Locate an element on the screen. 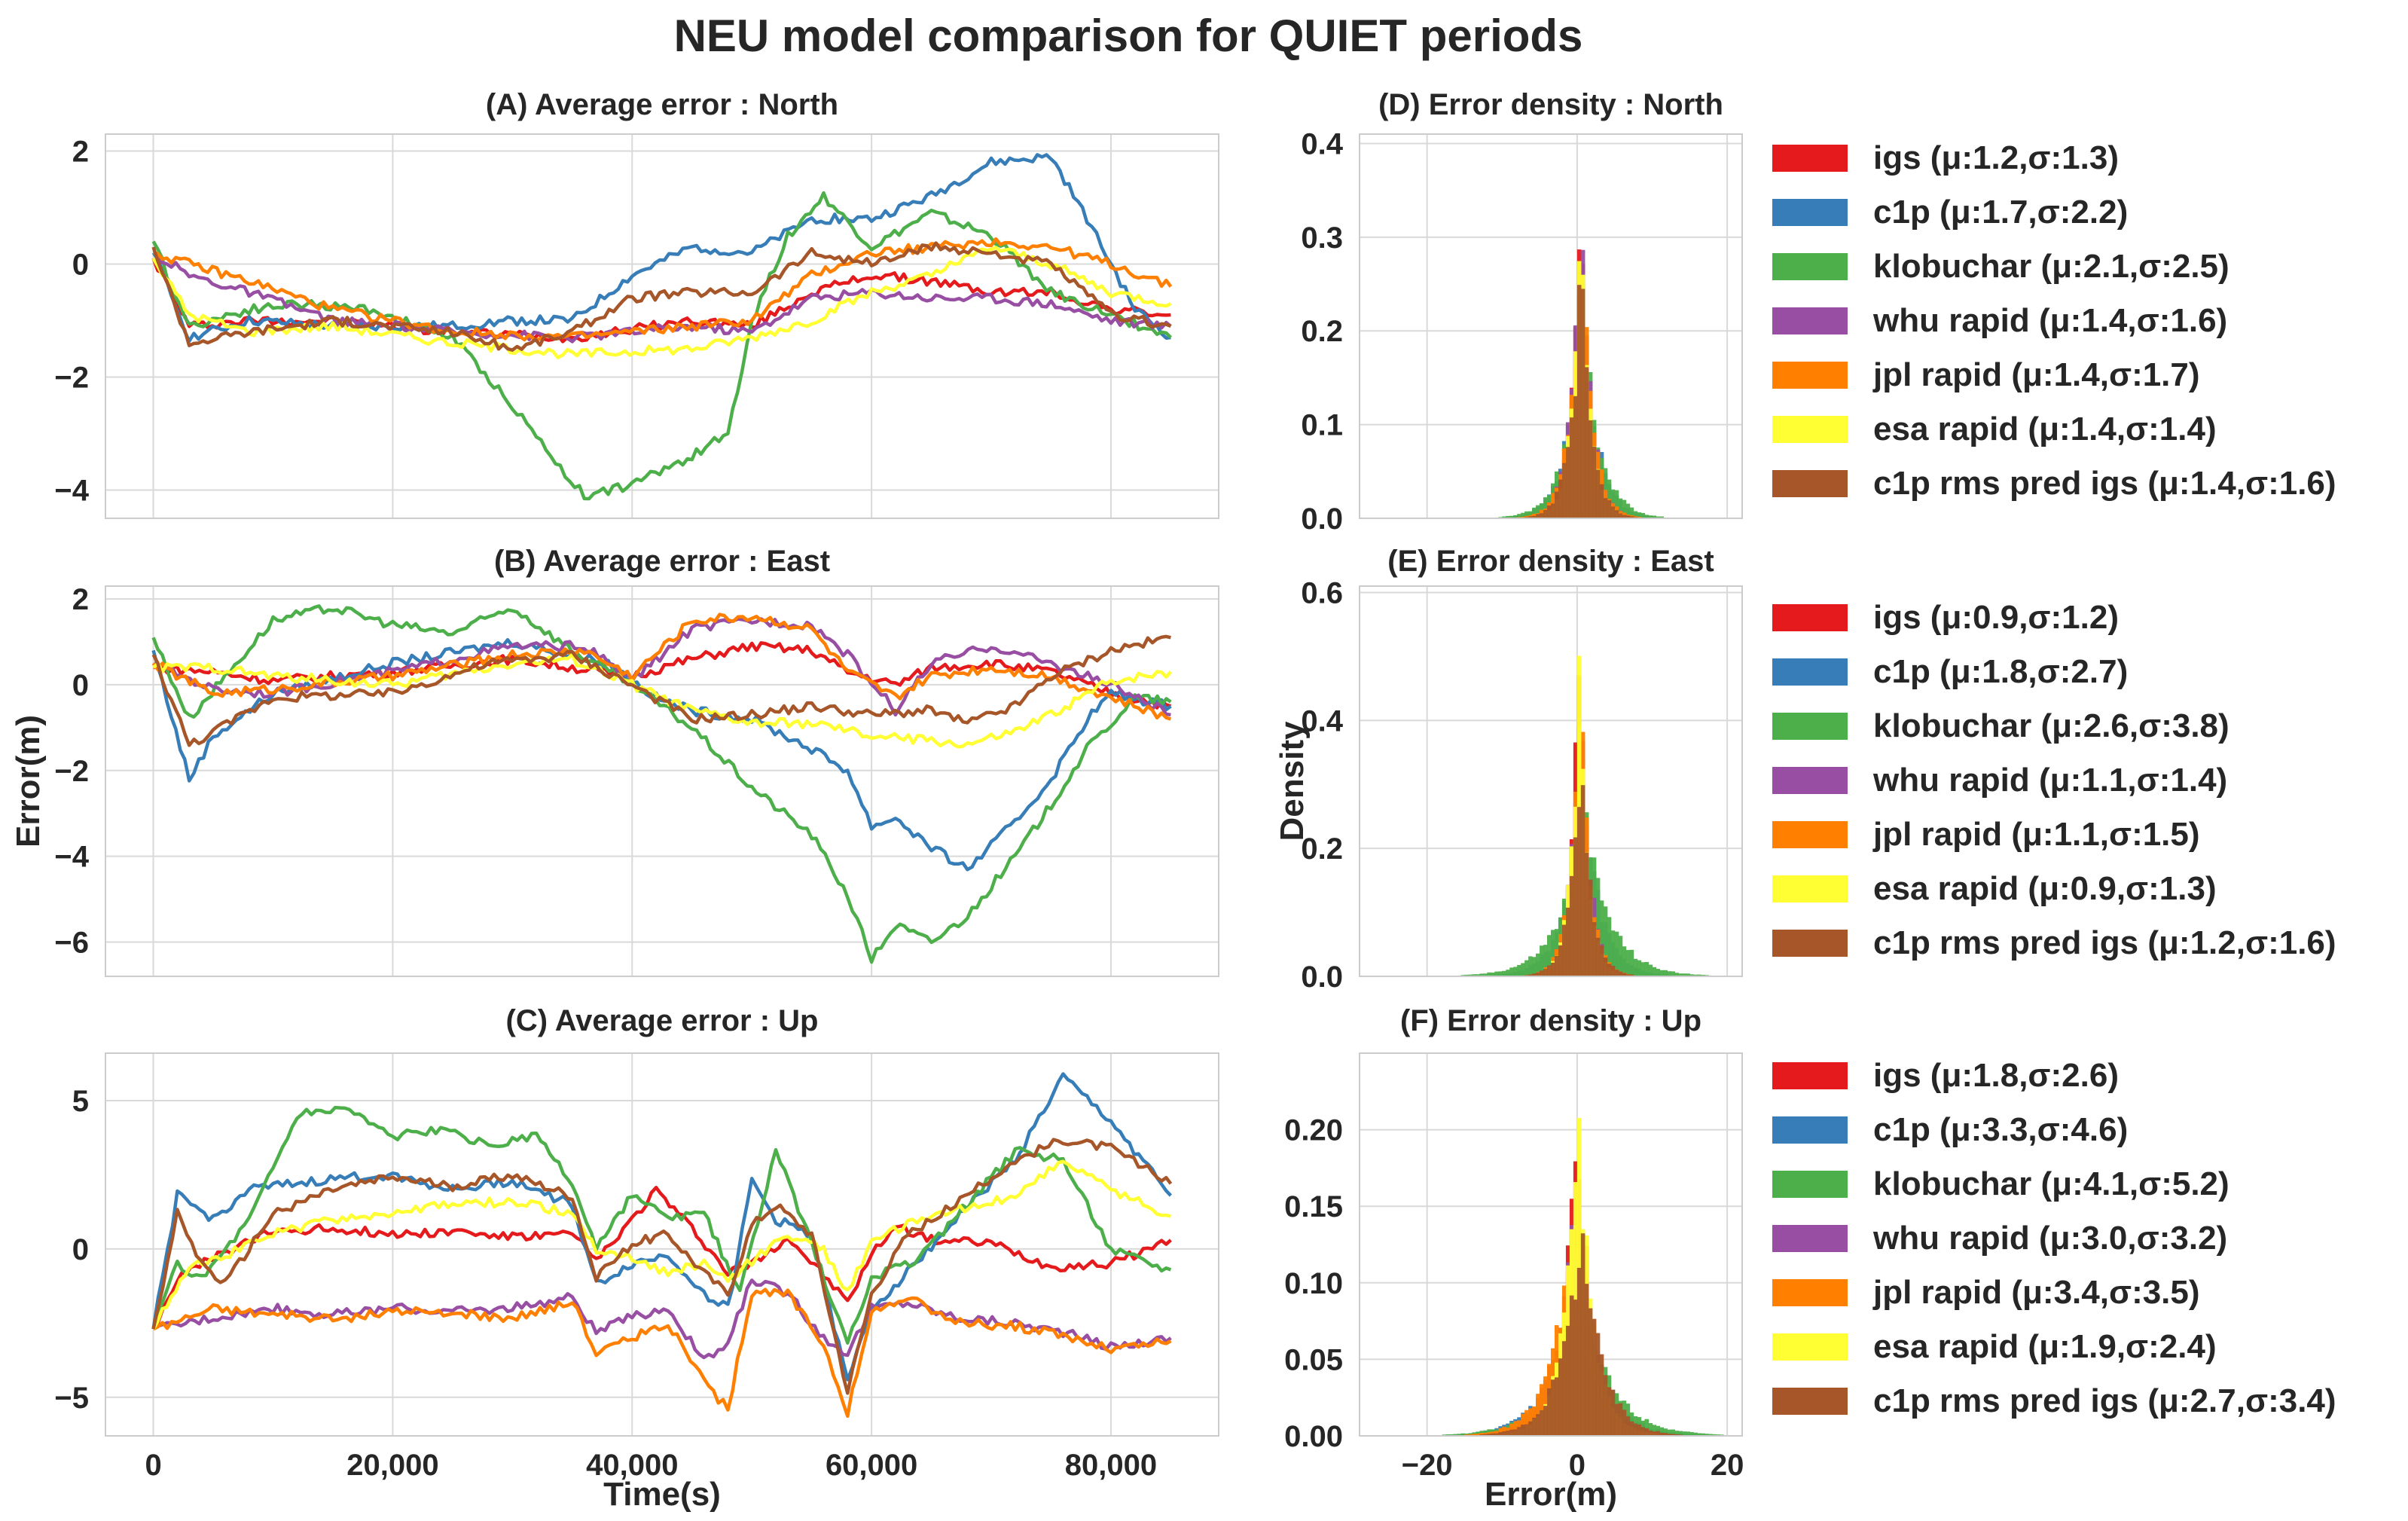  figure-title: NEU model comparison for QUIET periods is located at coordinates (1128, 36).